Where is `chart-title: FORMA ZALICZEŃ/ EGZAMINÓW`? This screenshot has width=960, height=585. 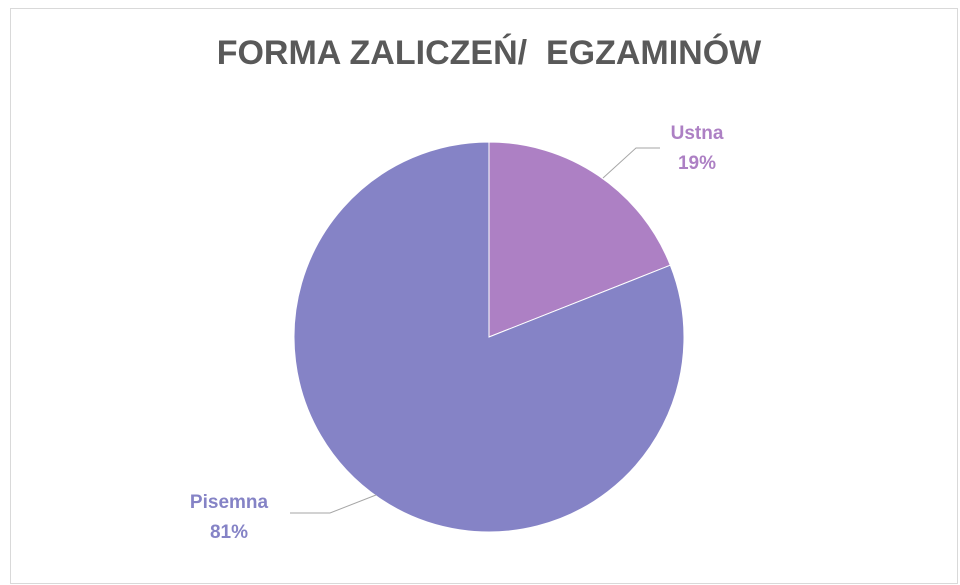 chart-title: FORMA ZALICZEŃ/ EGZAMINÓW is located at coordinates (489, 53).